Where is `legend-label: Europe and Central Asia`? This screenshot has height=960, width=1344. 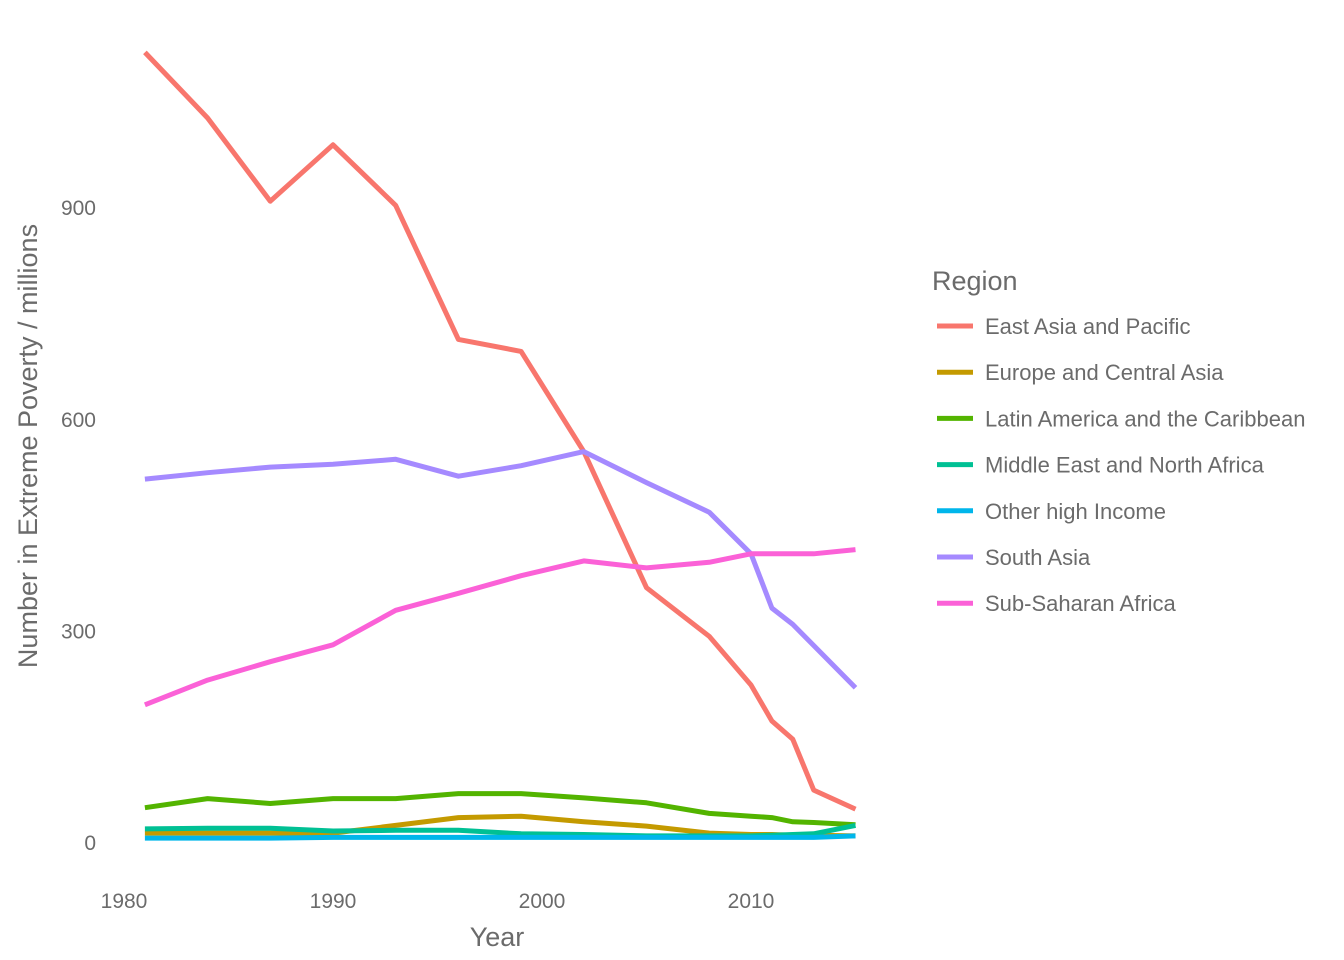
legend-label: Europe and Central Asia is located at coordinates (1104, 372).